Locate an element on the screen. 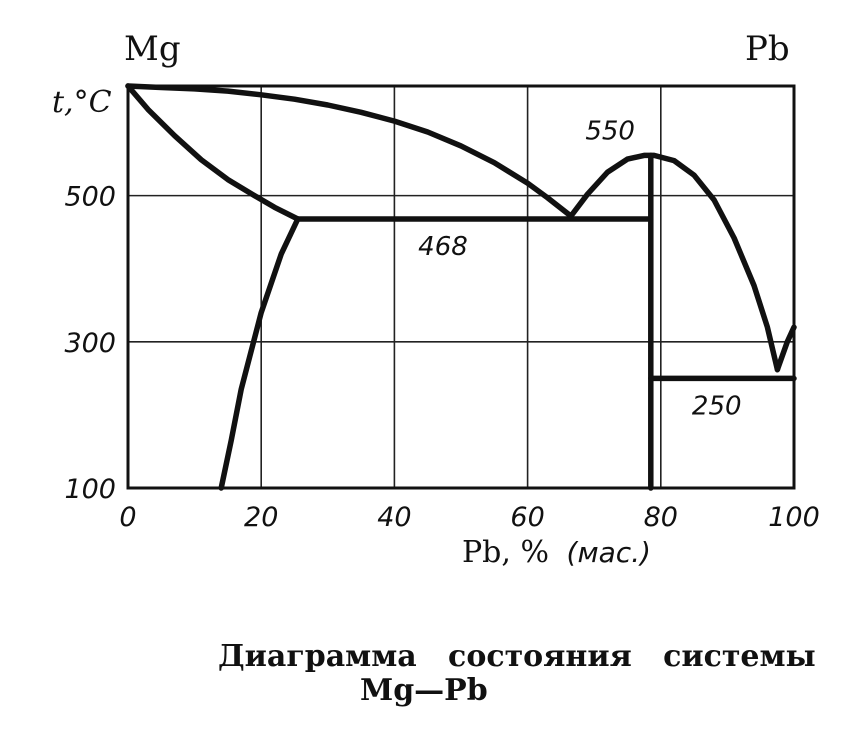 This screenshot has width=859, height=745. x-tick-0: 0 is located at coordinates (127, 517).